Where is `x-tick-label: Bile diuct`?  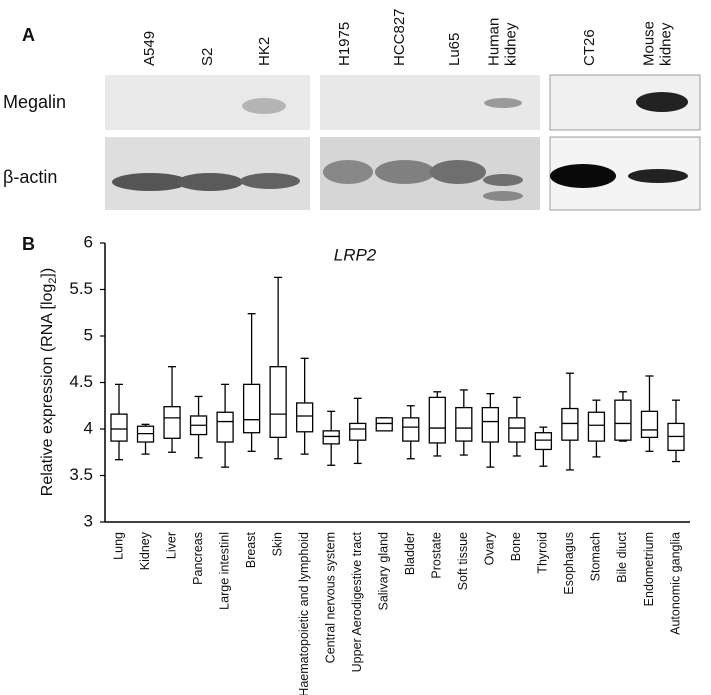
x-tick-label: Bile diuct is located at coordinates (622, 556).